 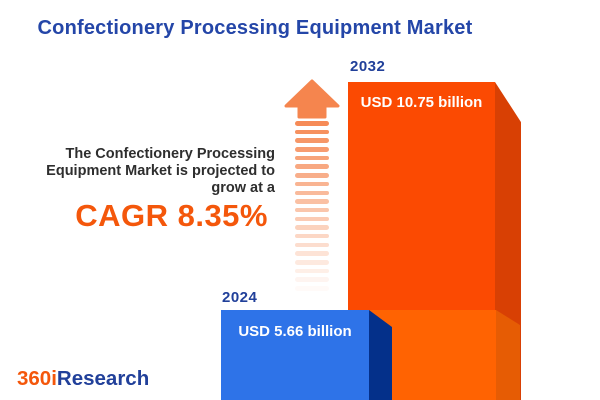 What do you see at coordinates (170, 154) in the screenshot?
I see `description-line-1: The Confectionery Processing` at bounding box center [170, 154].